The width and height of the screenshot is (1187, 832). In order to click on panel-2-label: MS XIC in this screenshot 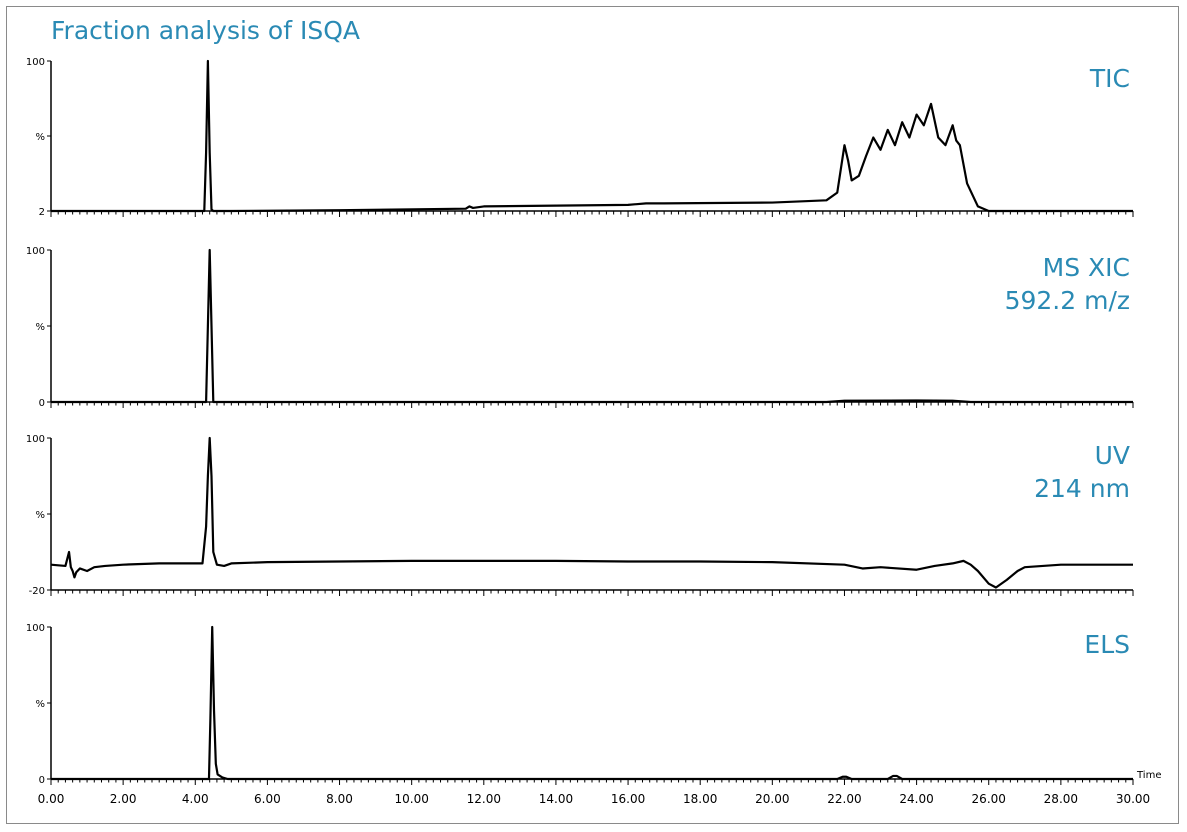, I will do `click(1086, 267)`.